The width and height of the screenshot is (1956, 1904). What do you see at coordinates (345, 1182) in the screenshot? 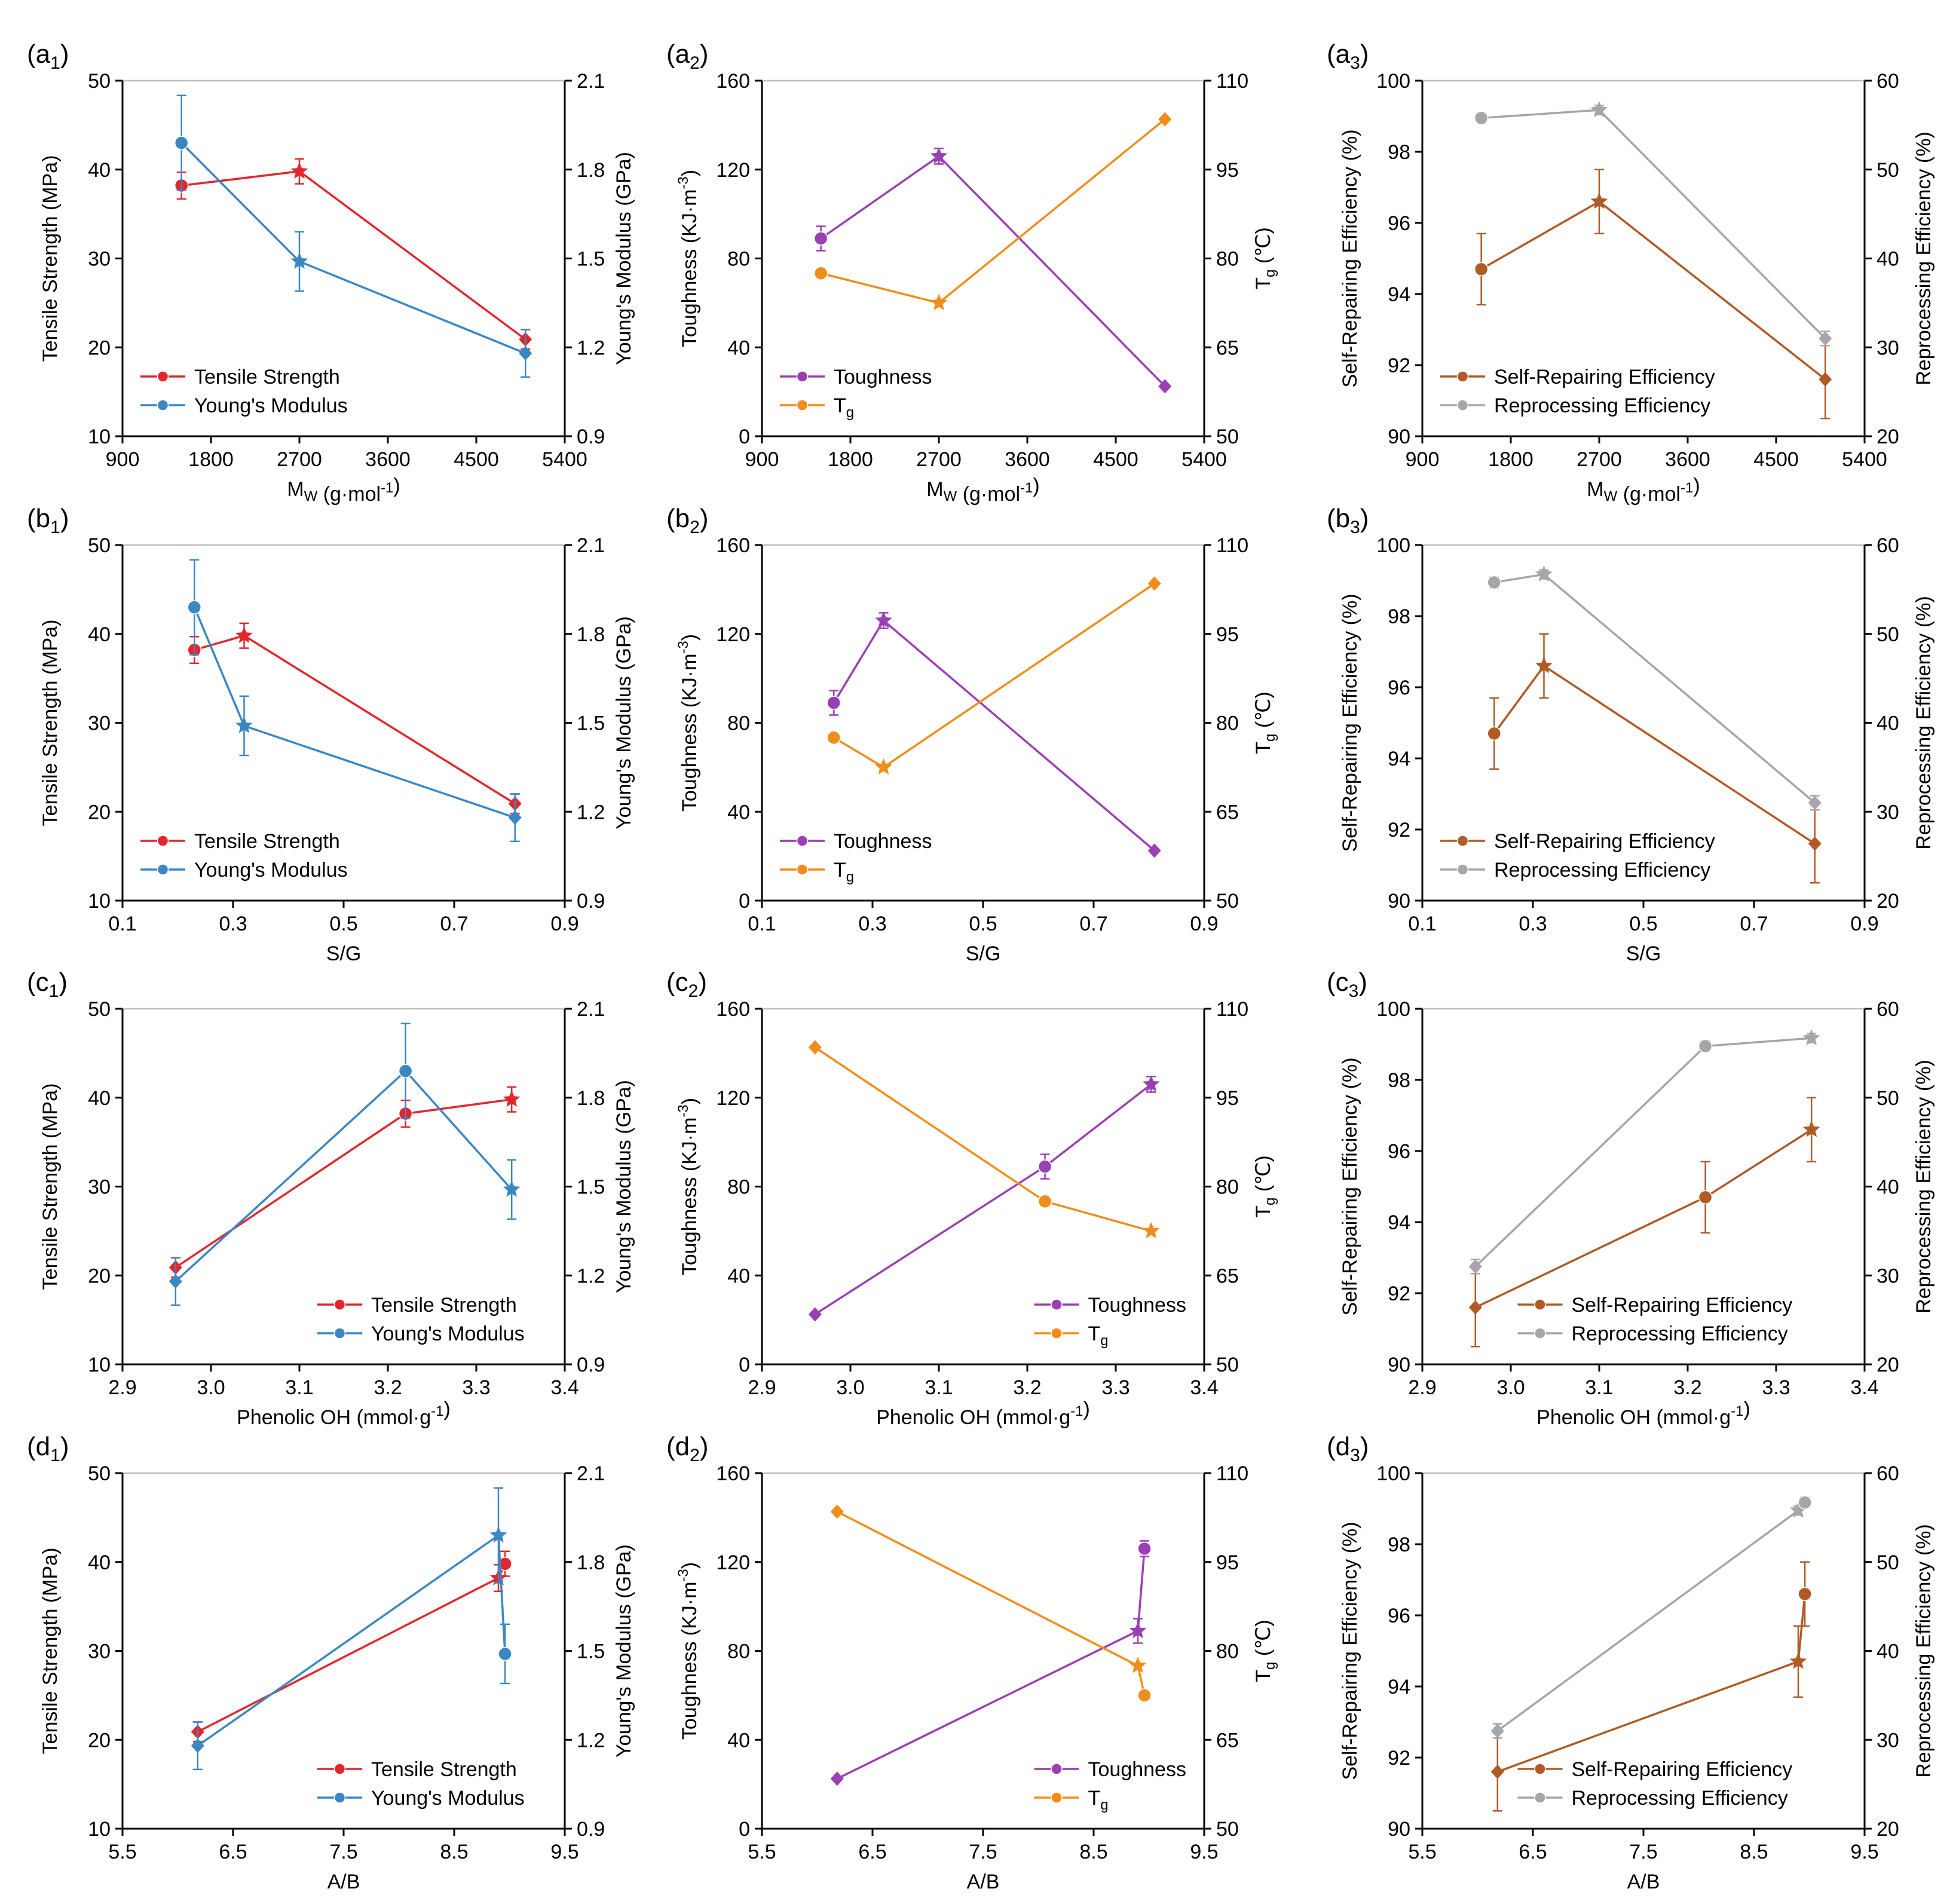
I see `series-tensile` at bounding box center [345, 1182].